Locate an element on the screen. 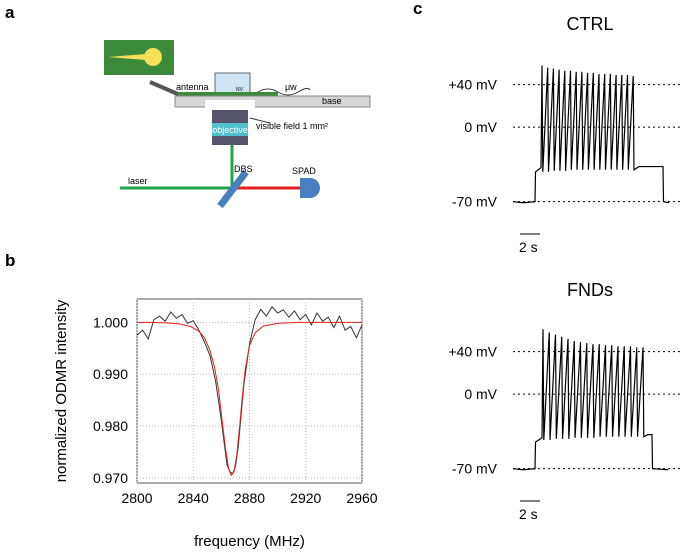  label: NV is located at coordinates (240, 90).